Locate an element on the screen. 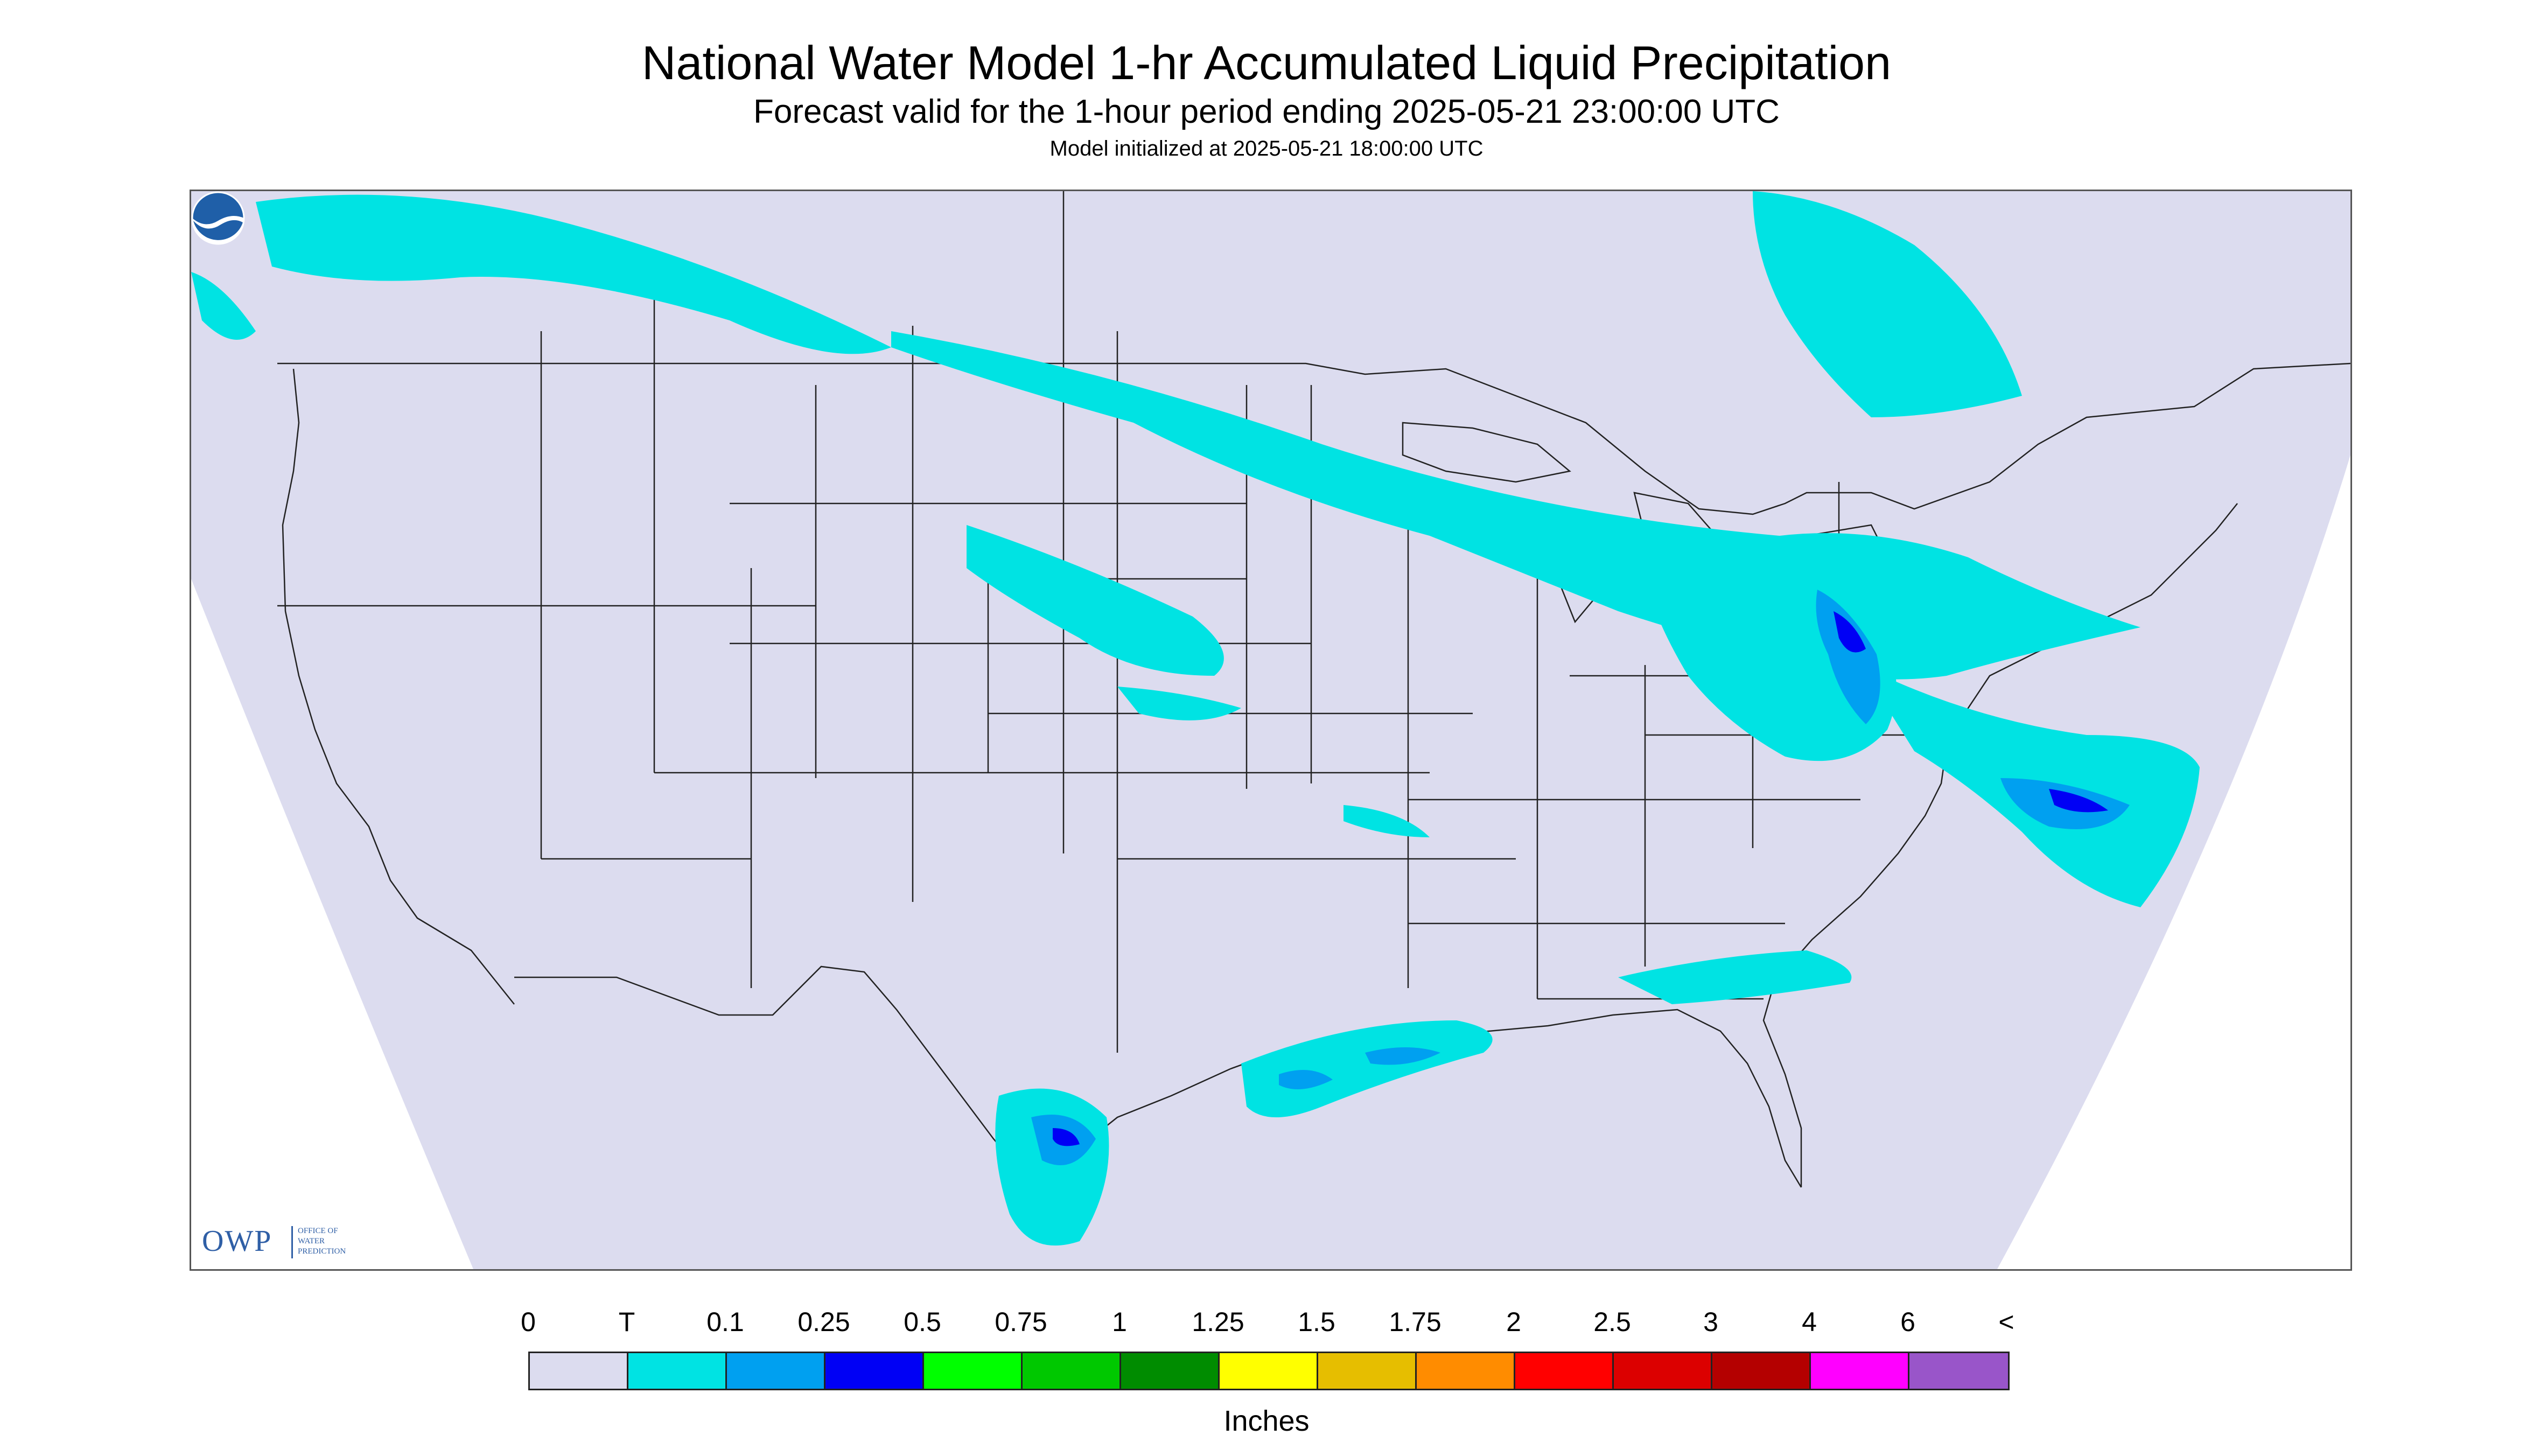  owp-divider is located at coordinates (292, 1242).